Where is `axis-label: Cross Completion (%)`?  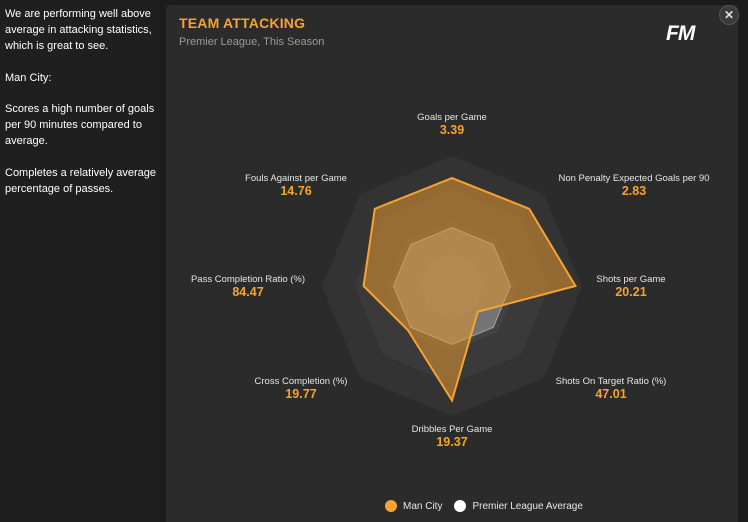 axis-label: Cross Completion (%) is located at coordinates (301, 381).